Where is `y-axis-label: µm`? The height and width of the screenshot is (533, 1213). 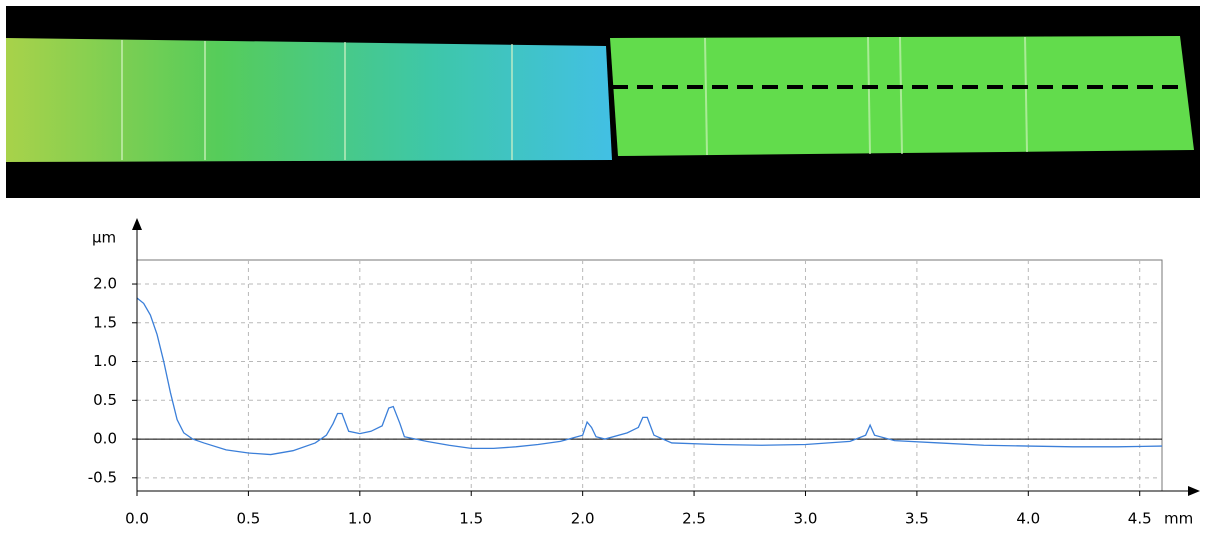 y-axis-label: µm is located at coordinates (104, 238).